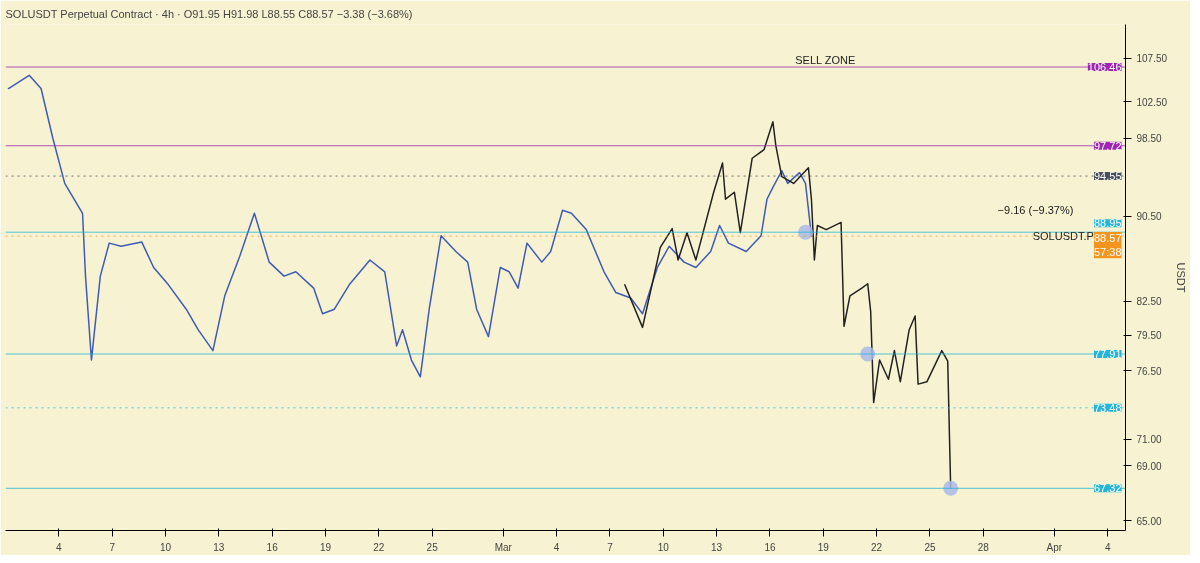 The width and height of the screenshot is (1200, 563). Describe the element at coordinates (1054, 547) in the screenshot. I see `x-tick-label: Apr` at that location.